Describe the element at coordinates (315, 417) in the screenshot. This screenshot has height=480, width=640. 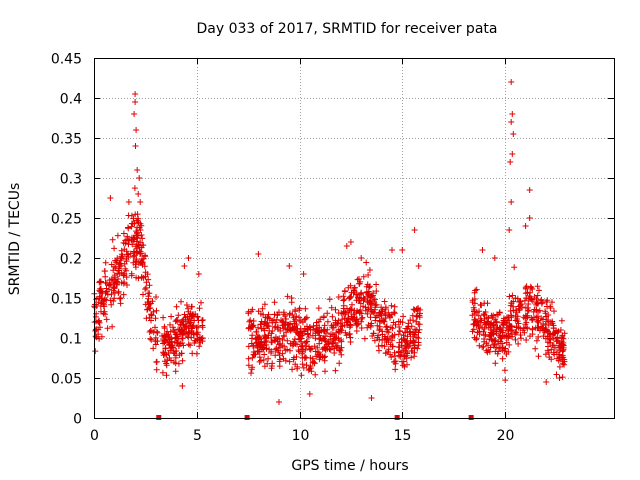
I see `data-gap-markers` at that location.